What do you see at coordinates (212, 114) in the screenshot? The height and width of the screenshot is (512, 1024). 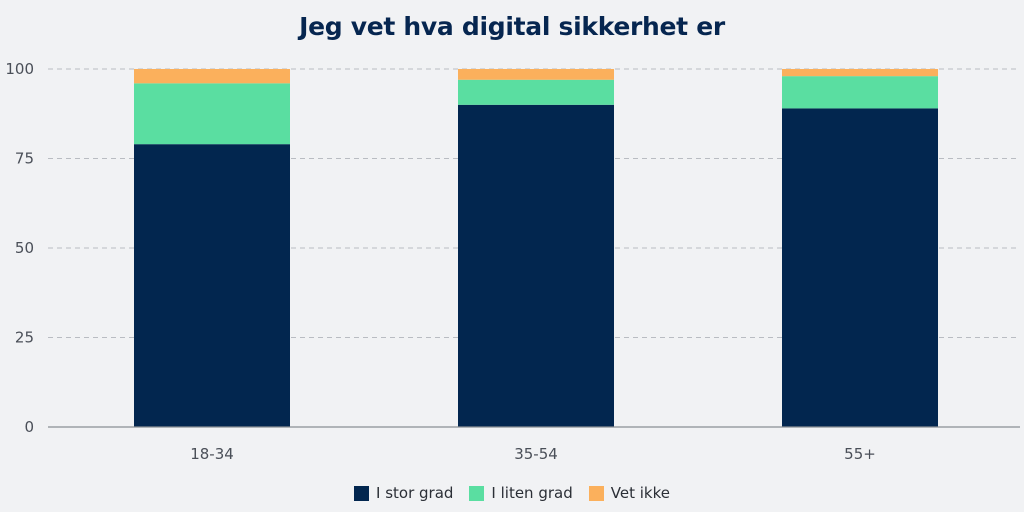 I see `bar-18-34-i-liten-grad` at bounding box center [212, 114].